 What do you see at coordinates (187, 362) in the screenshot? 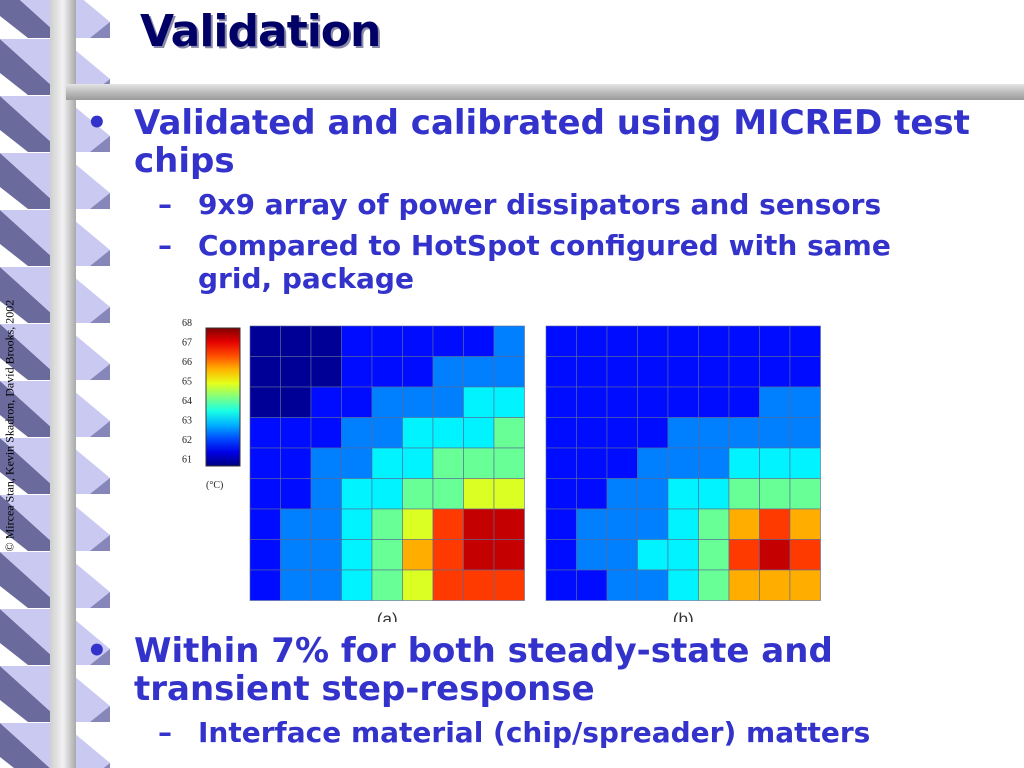
I see `colorbar-tick-label: 66` at bounding box center [187, 362].